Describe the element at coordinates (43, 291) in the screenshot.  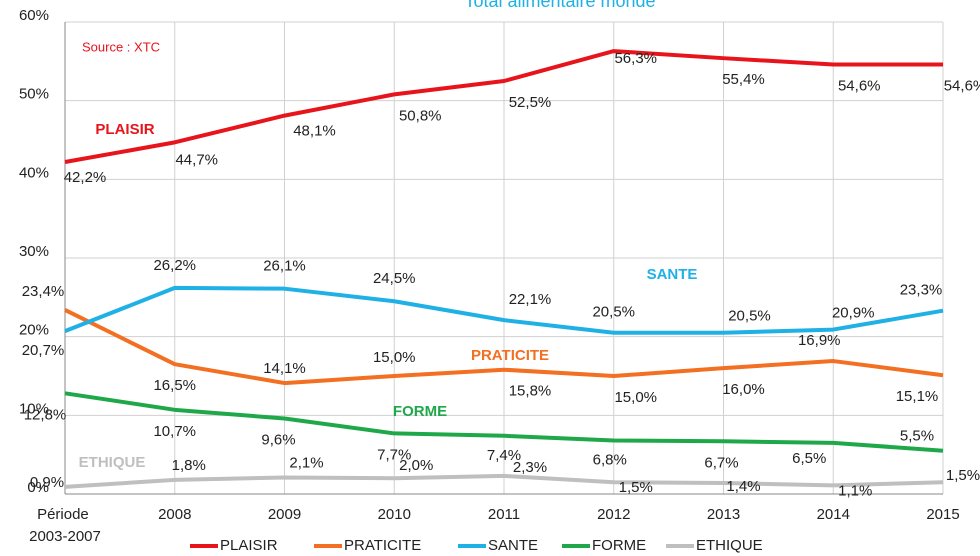
I see `data-label: 23,4%` at that location.